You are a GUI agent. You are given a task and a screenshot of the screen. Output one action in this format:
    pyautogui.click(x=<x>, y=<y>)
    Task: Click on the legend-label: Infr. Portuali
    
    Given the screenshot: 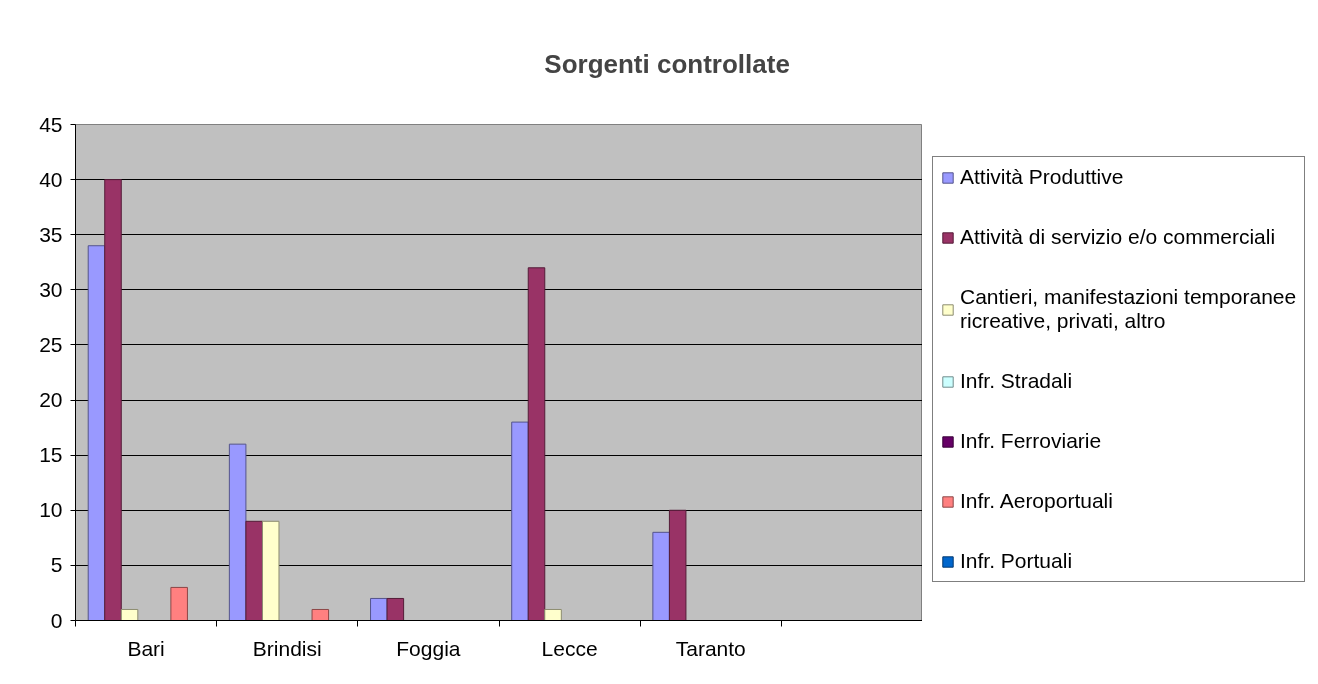 What is the action you would take?
    pyautogui.click(x=1016, y=561)
    